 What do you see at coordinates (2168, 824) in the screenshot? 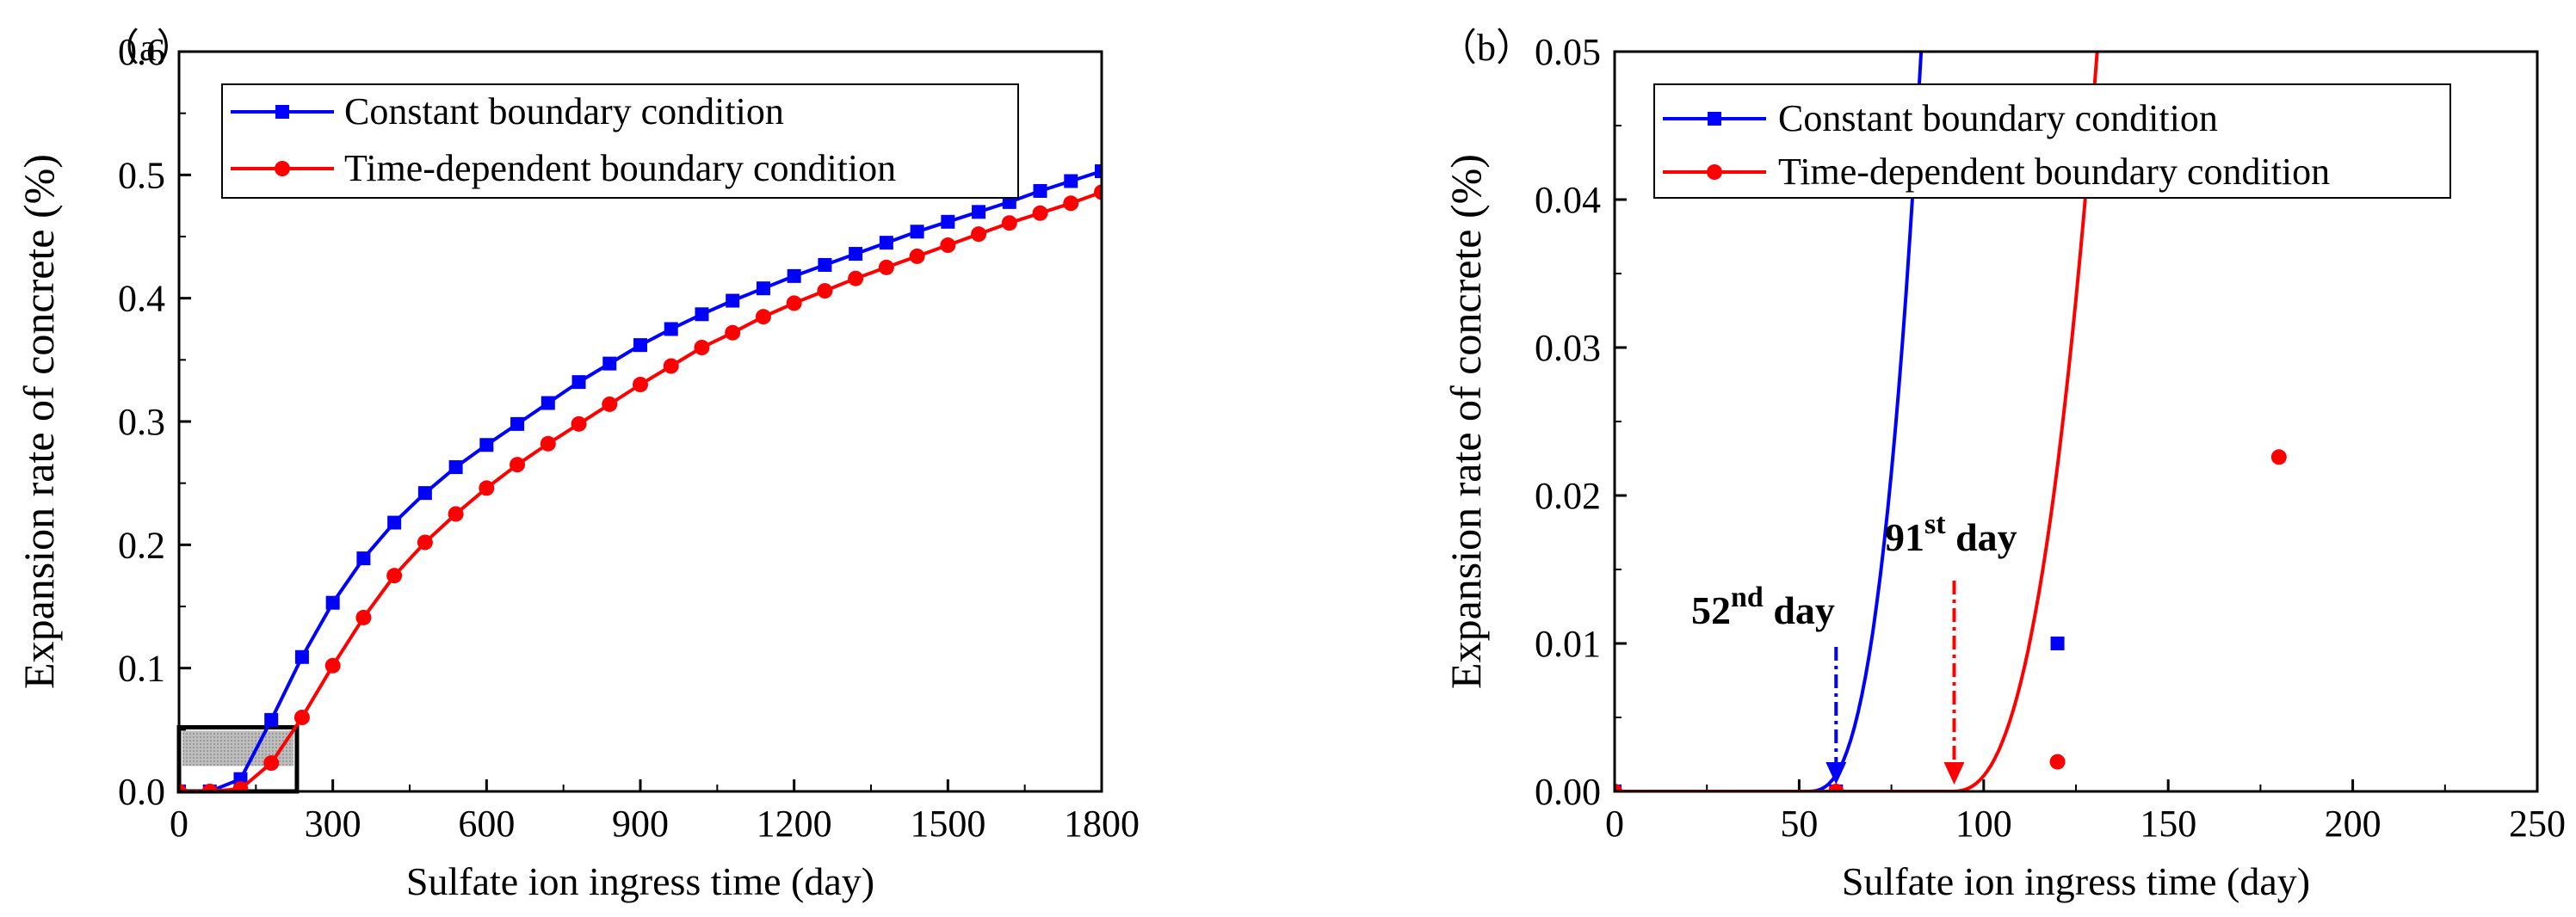
I see `x-tick-label: 150` at bounding box center [2168, 824].